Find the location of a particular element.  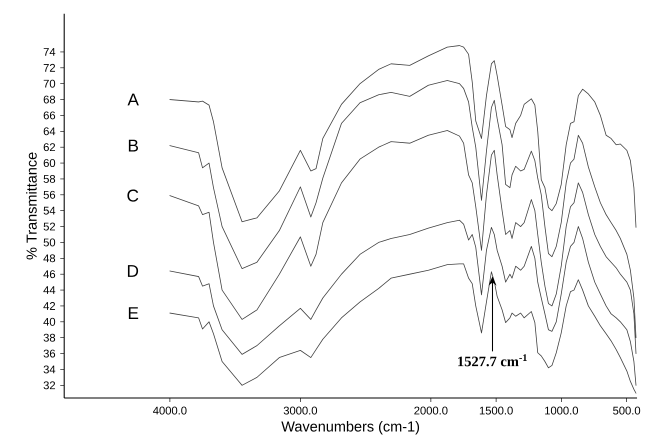

x-tick-label: 2000.0 is located at coordinates (431, 410).